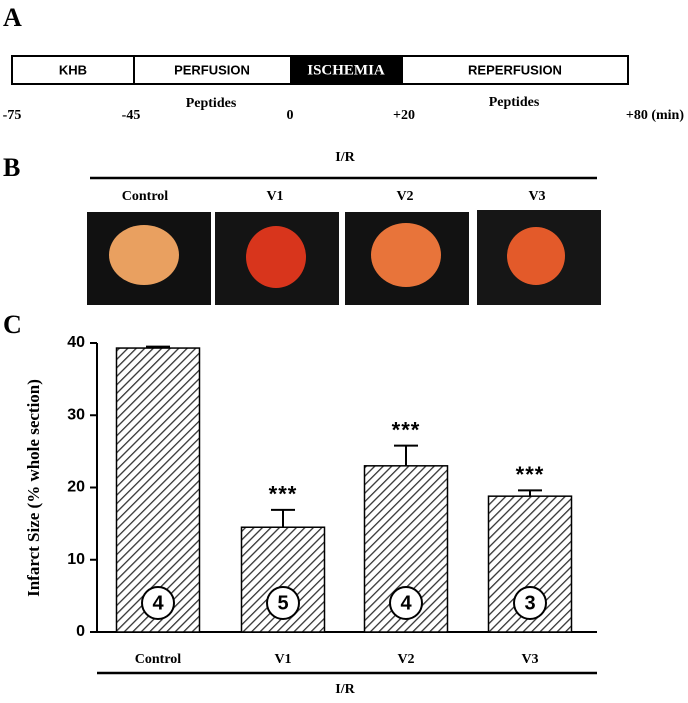  What do you see at coordinates (11, 167) in the screenshot?
I see `panel-label: B` at bounding box center [11, 167].